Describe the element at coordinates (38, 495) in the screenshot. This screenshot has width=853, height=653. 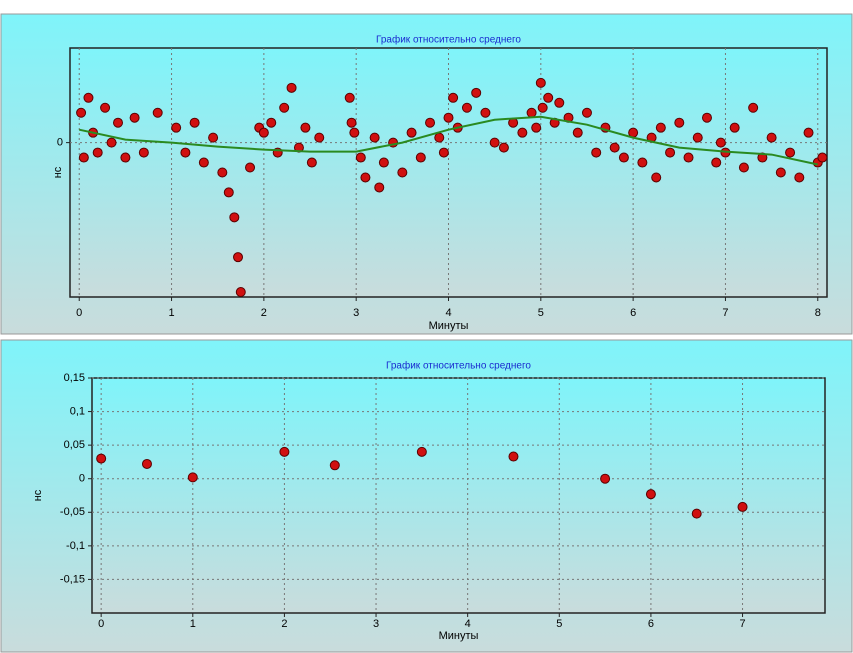
I see `y-axis-label: нс` at that location.